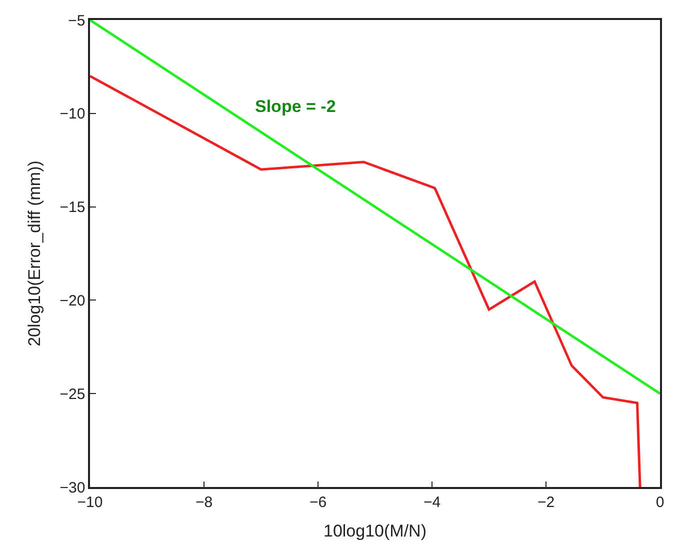 The width and height of the screenshot is (680, 557). What do you see at coordinates (73, 114) in the screenshot?
I see `y-tick-label: −10` at bounding box center [73, 114].